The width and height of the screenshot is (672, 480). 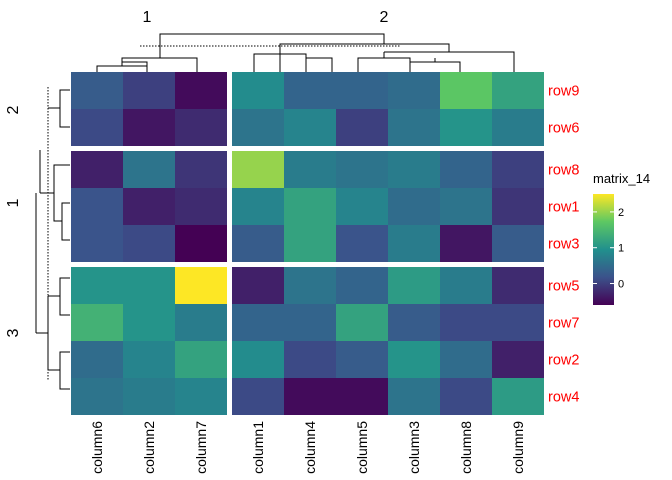 I want to click on row-dendrogram-joins, so click(x=38, y=241).